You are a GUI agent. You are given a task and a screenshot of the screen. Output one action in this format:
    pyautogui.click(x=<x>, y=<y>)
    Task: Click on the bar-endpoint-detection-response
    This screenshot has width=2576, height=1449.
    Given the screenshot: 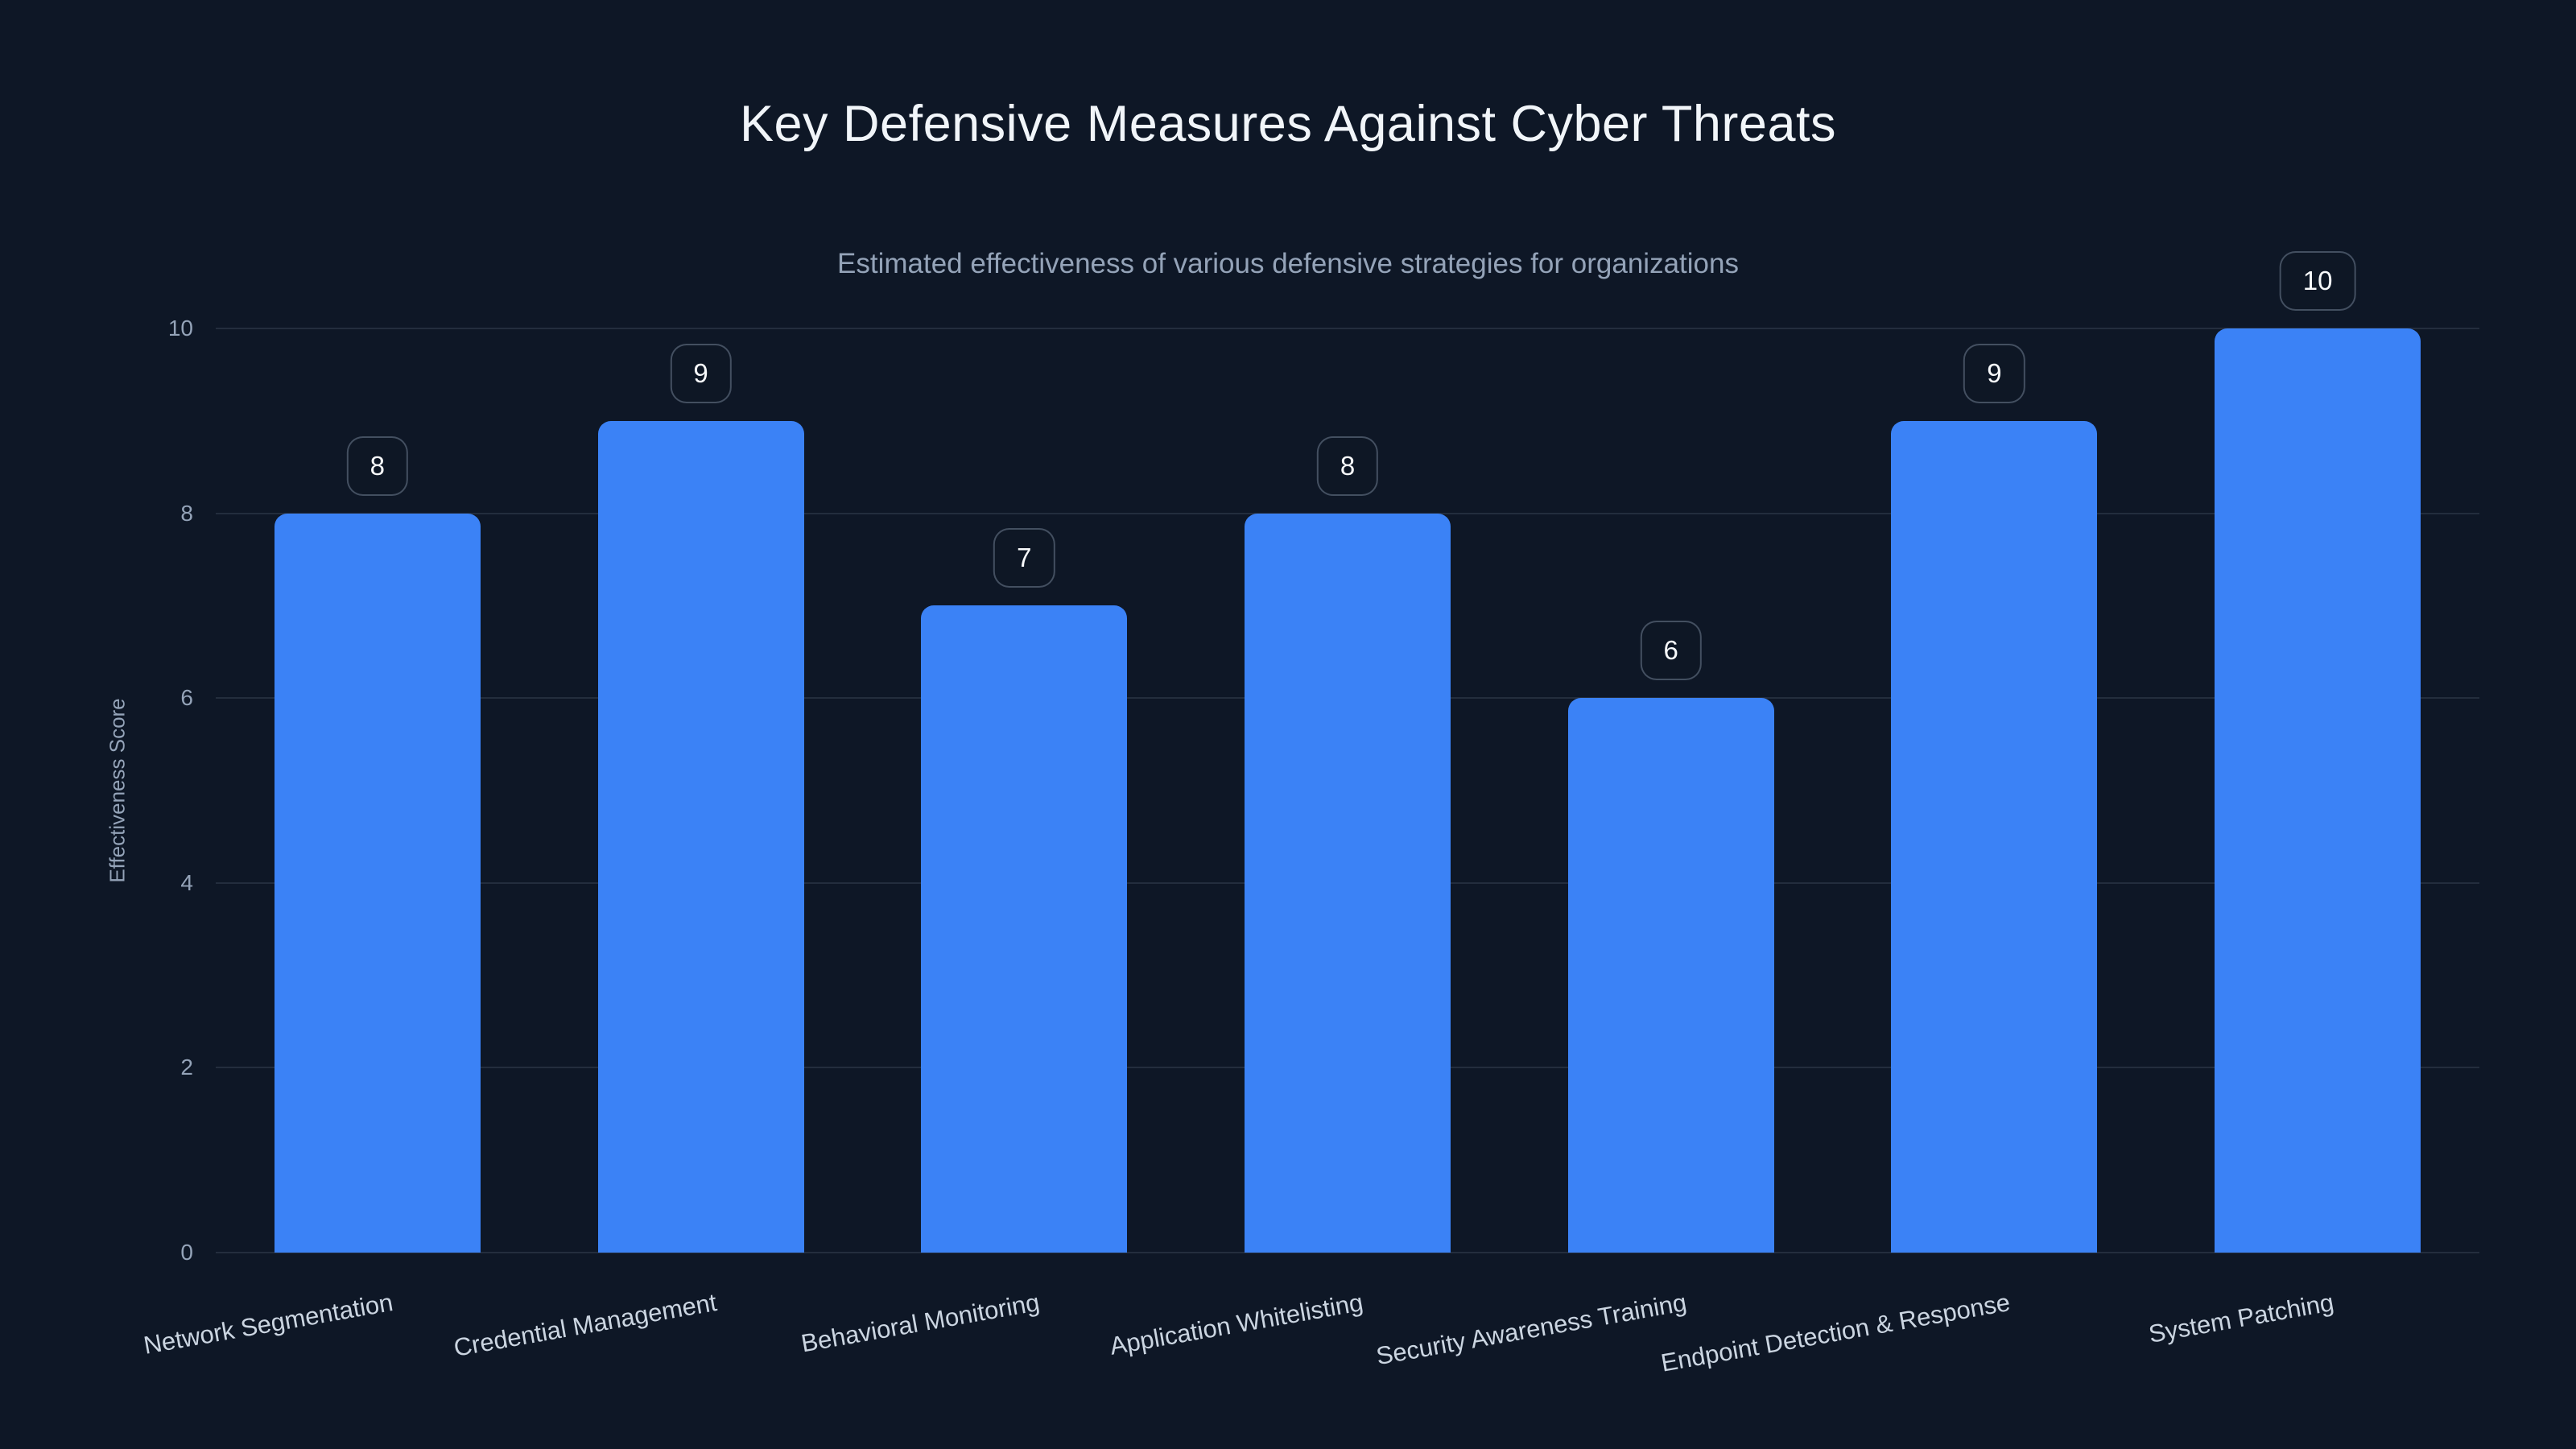 What is the action you would take?
    pyautogui.click(x=1994, y=836)
    